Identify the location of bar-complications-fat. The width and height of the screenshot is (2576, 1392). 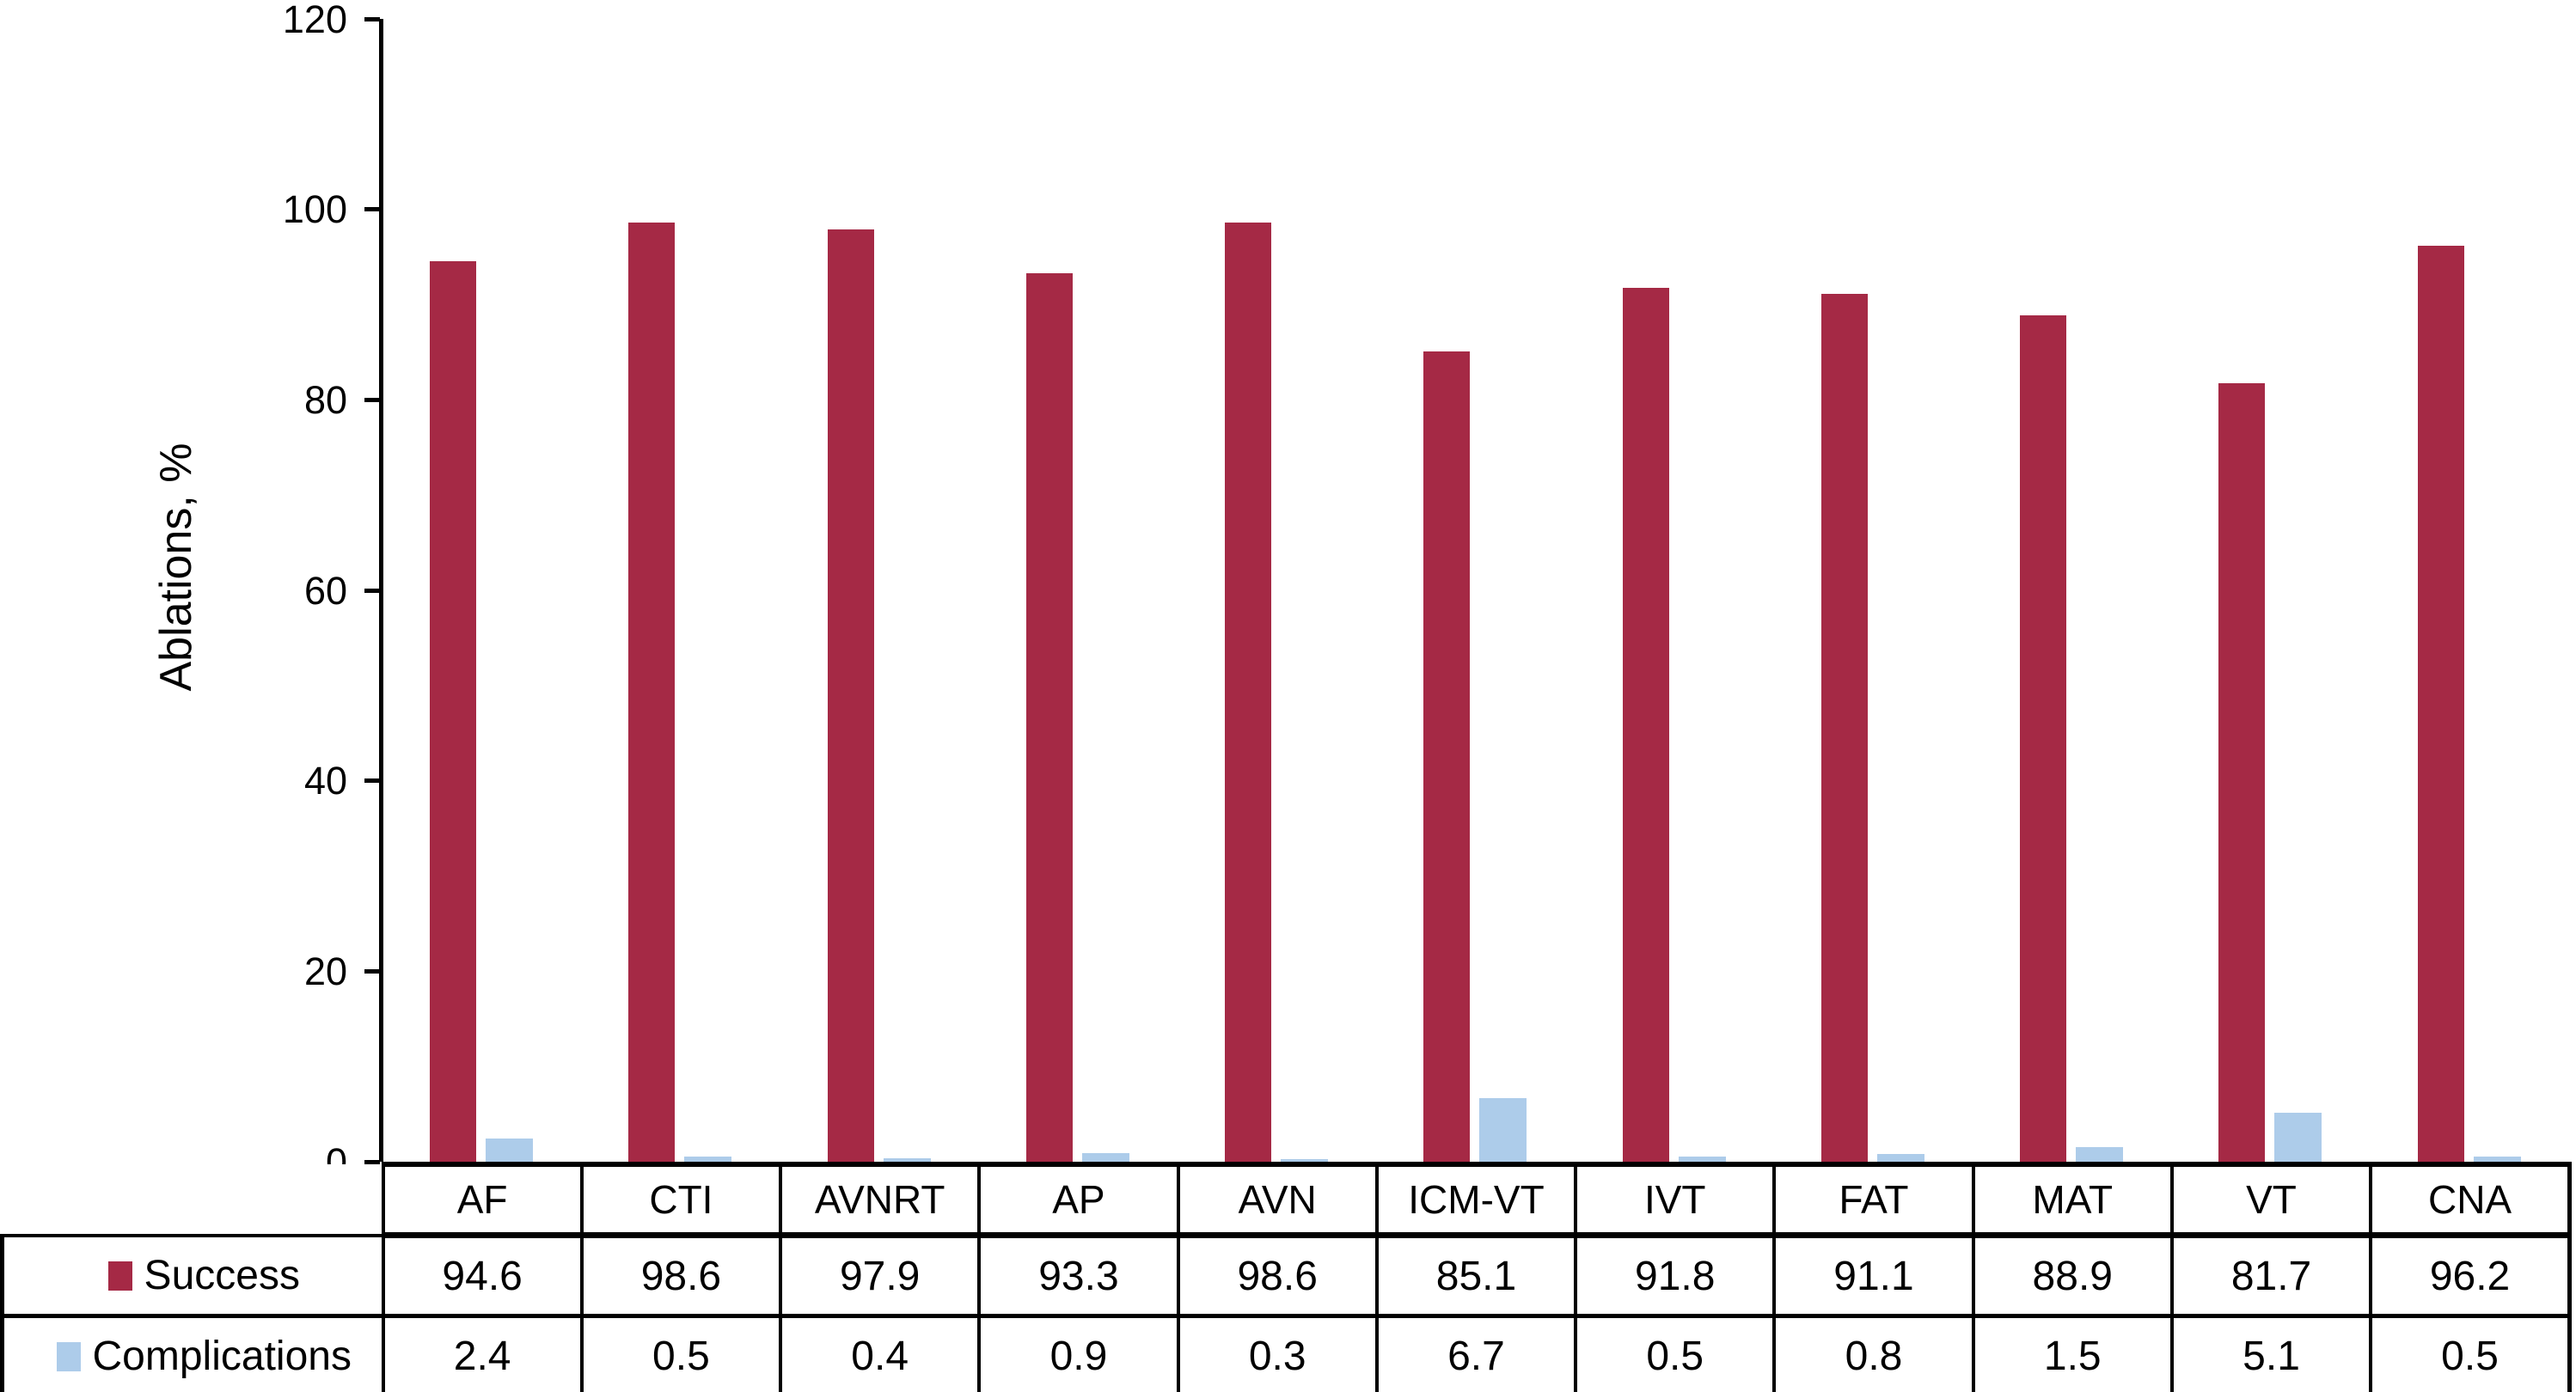
(1900, 1158).